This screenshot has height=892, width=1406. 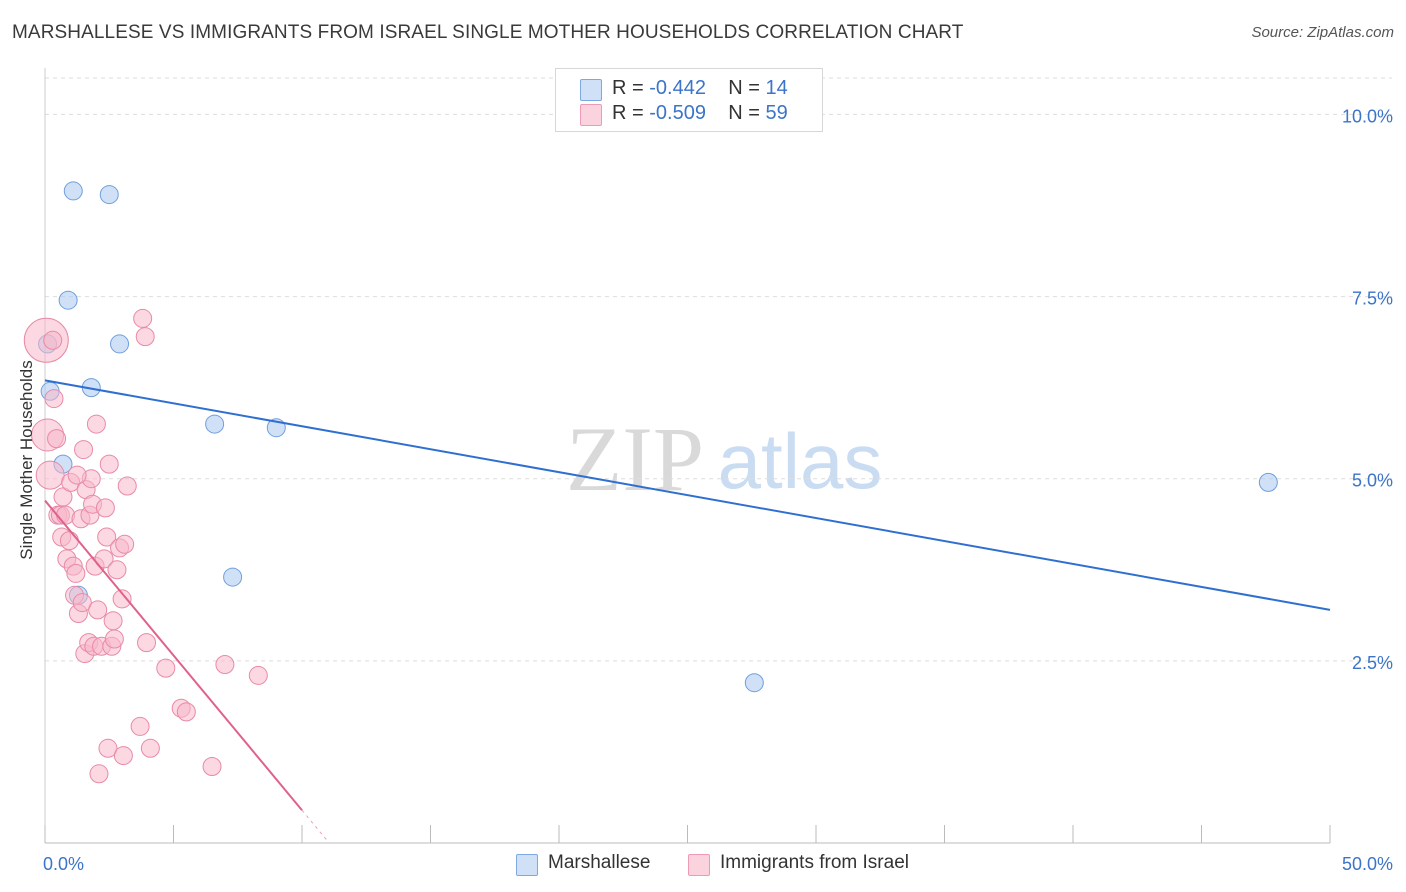 What do you see at coordinates (689, 100) in the screenshot?
I see `correlation-legend: R = -0.442 N = 14 R = -0.509 N = 59` at bounding box center [689, 100].